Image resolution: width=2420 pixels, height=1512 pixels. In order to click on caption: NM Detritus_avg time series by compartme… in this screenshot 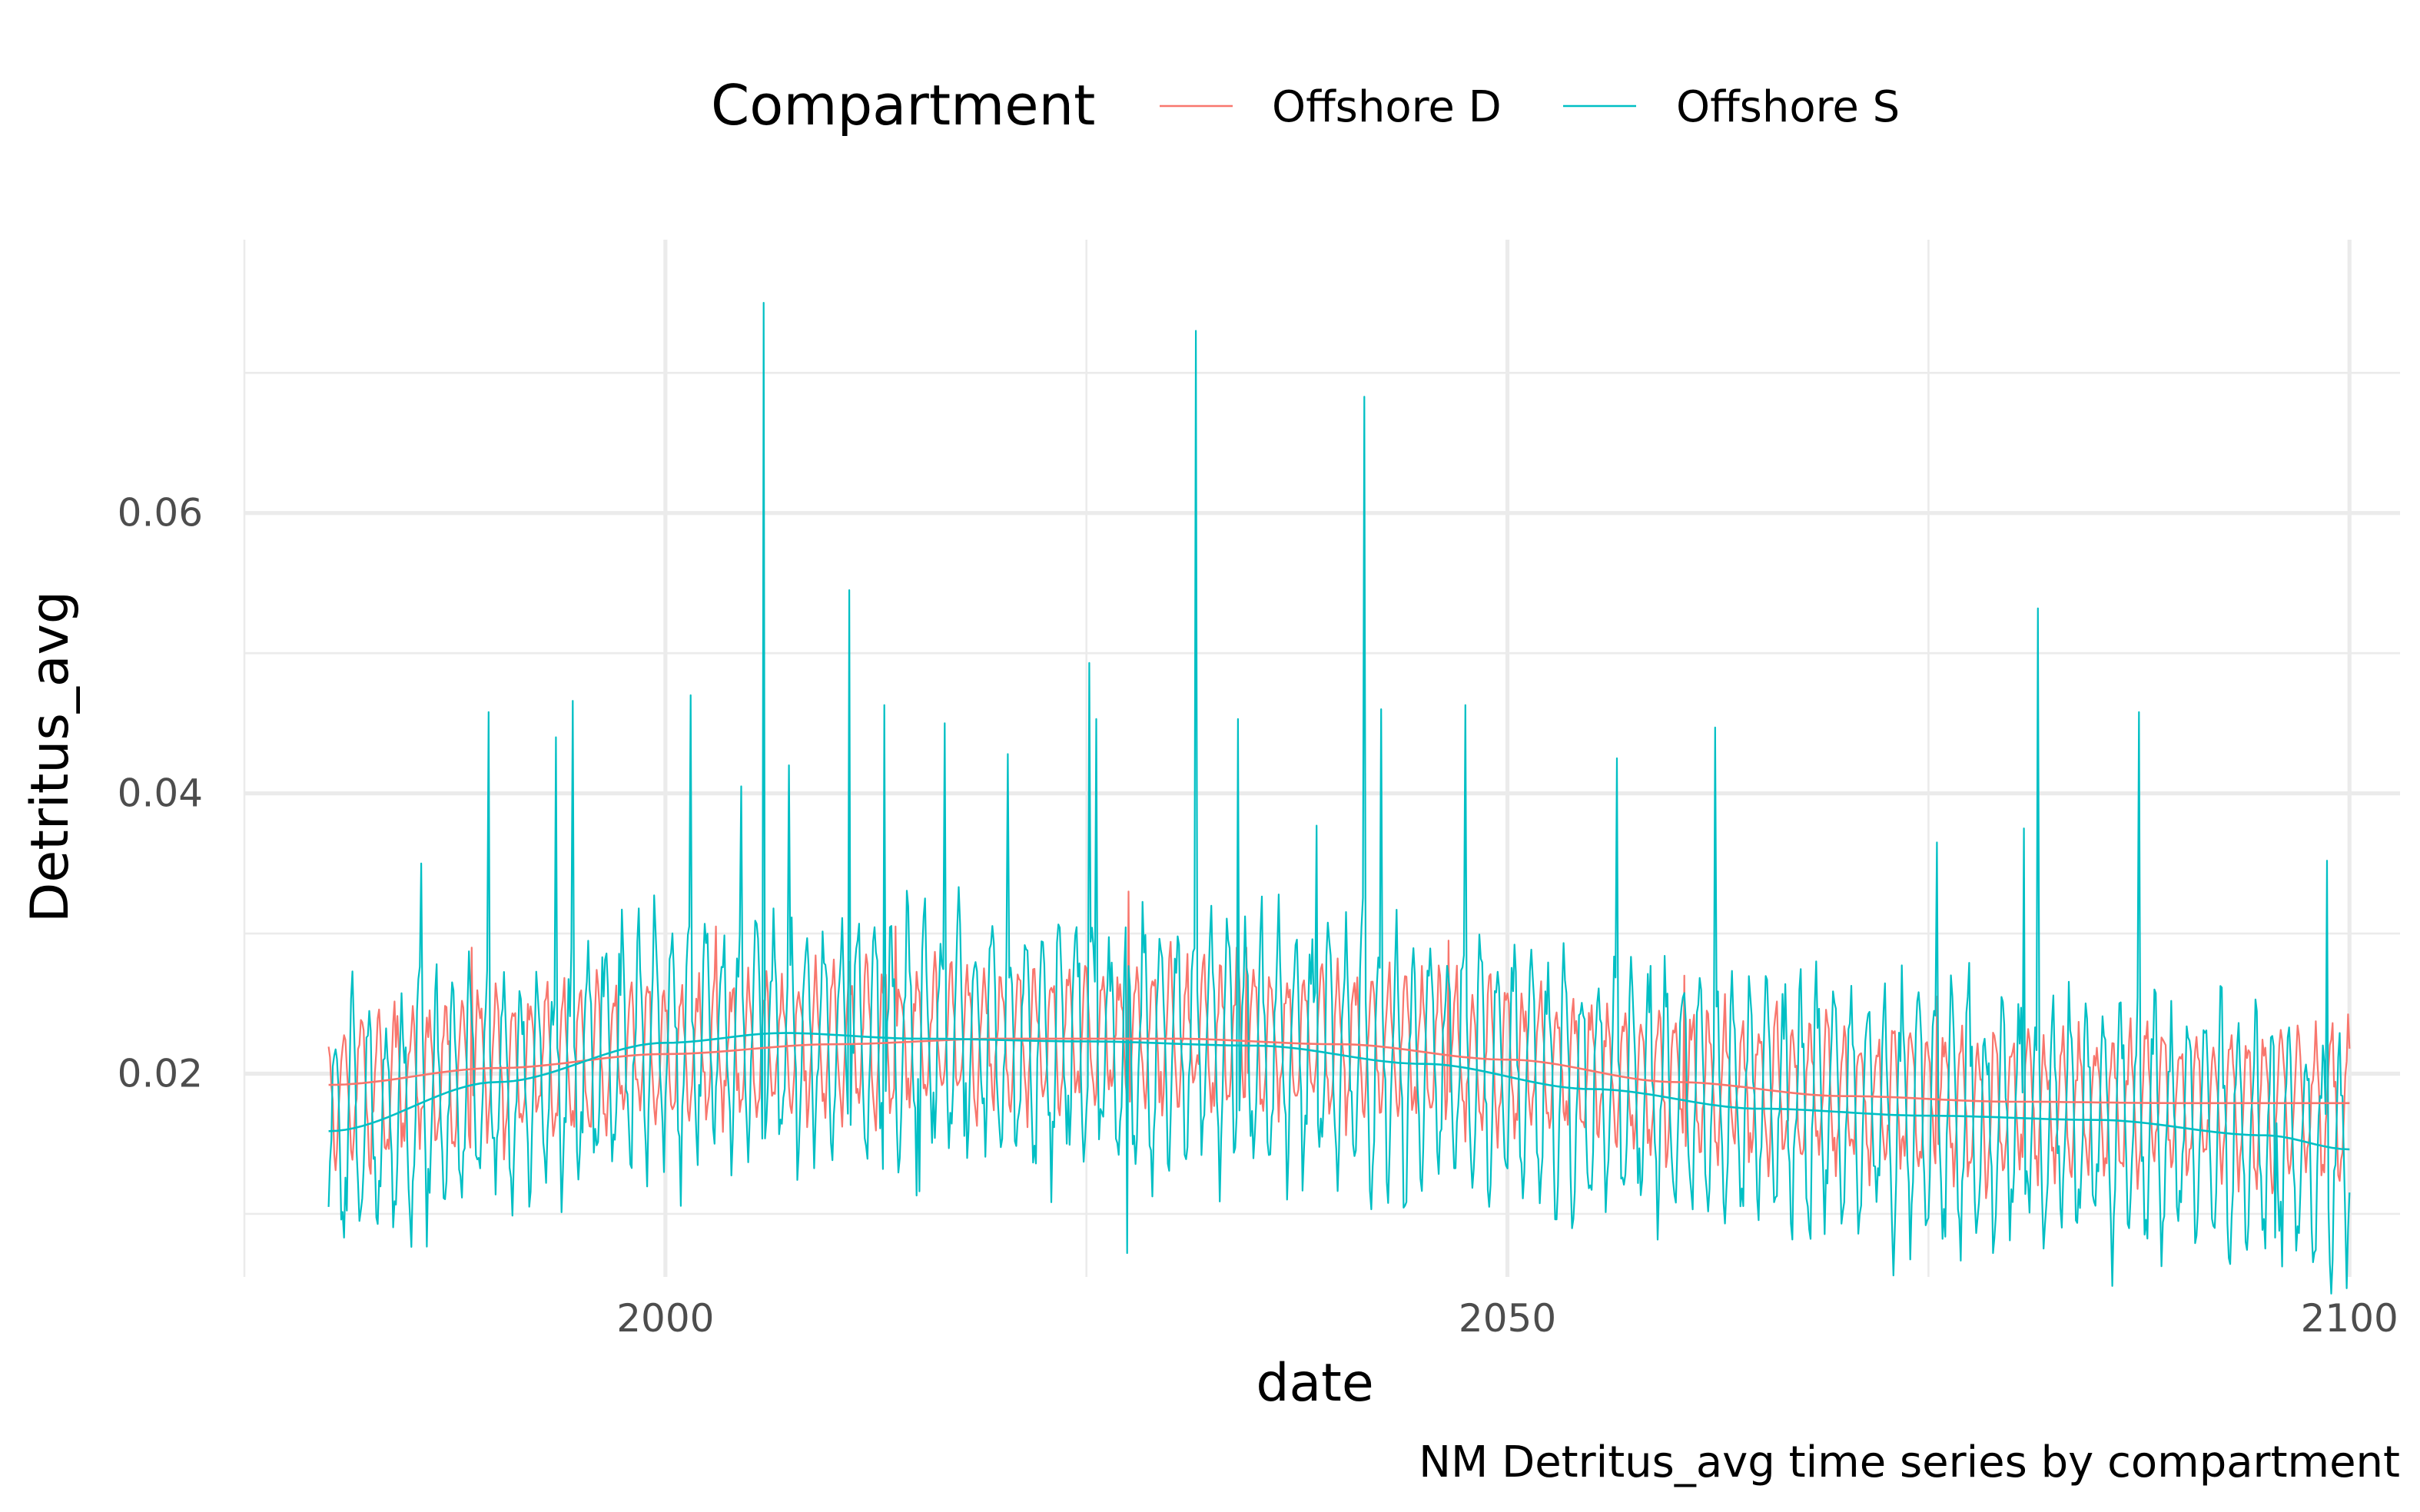, I will do `click(1909, 1462)`.